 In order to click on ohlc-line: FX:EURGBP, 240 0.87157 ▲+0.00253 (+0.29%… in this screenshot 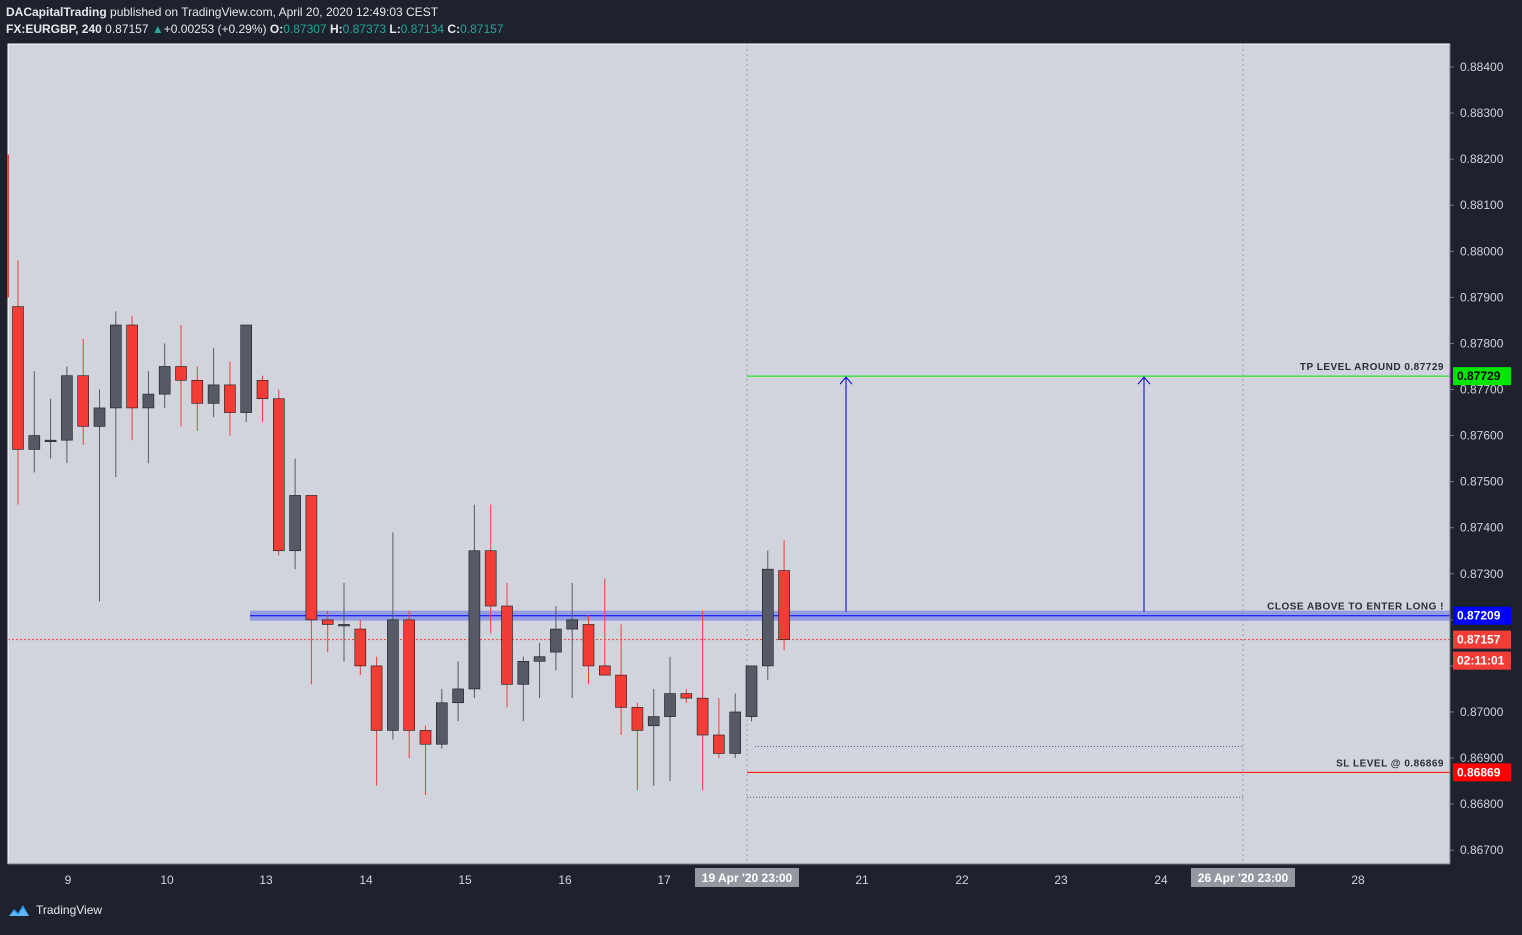, I will do `click(254, 29)`.